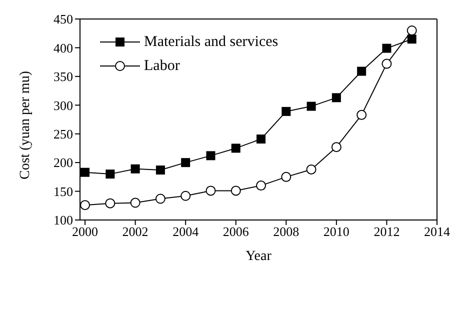 Image resolution: width=454 pixels, height=320 pixels. Describe the element at coordinates (437, 232) in the screenshot. I see `x-tick-label: 2014` at that location.